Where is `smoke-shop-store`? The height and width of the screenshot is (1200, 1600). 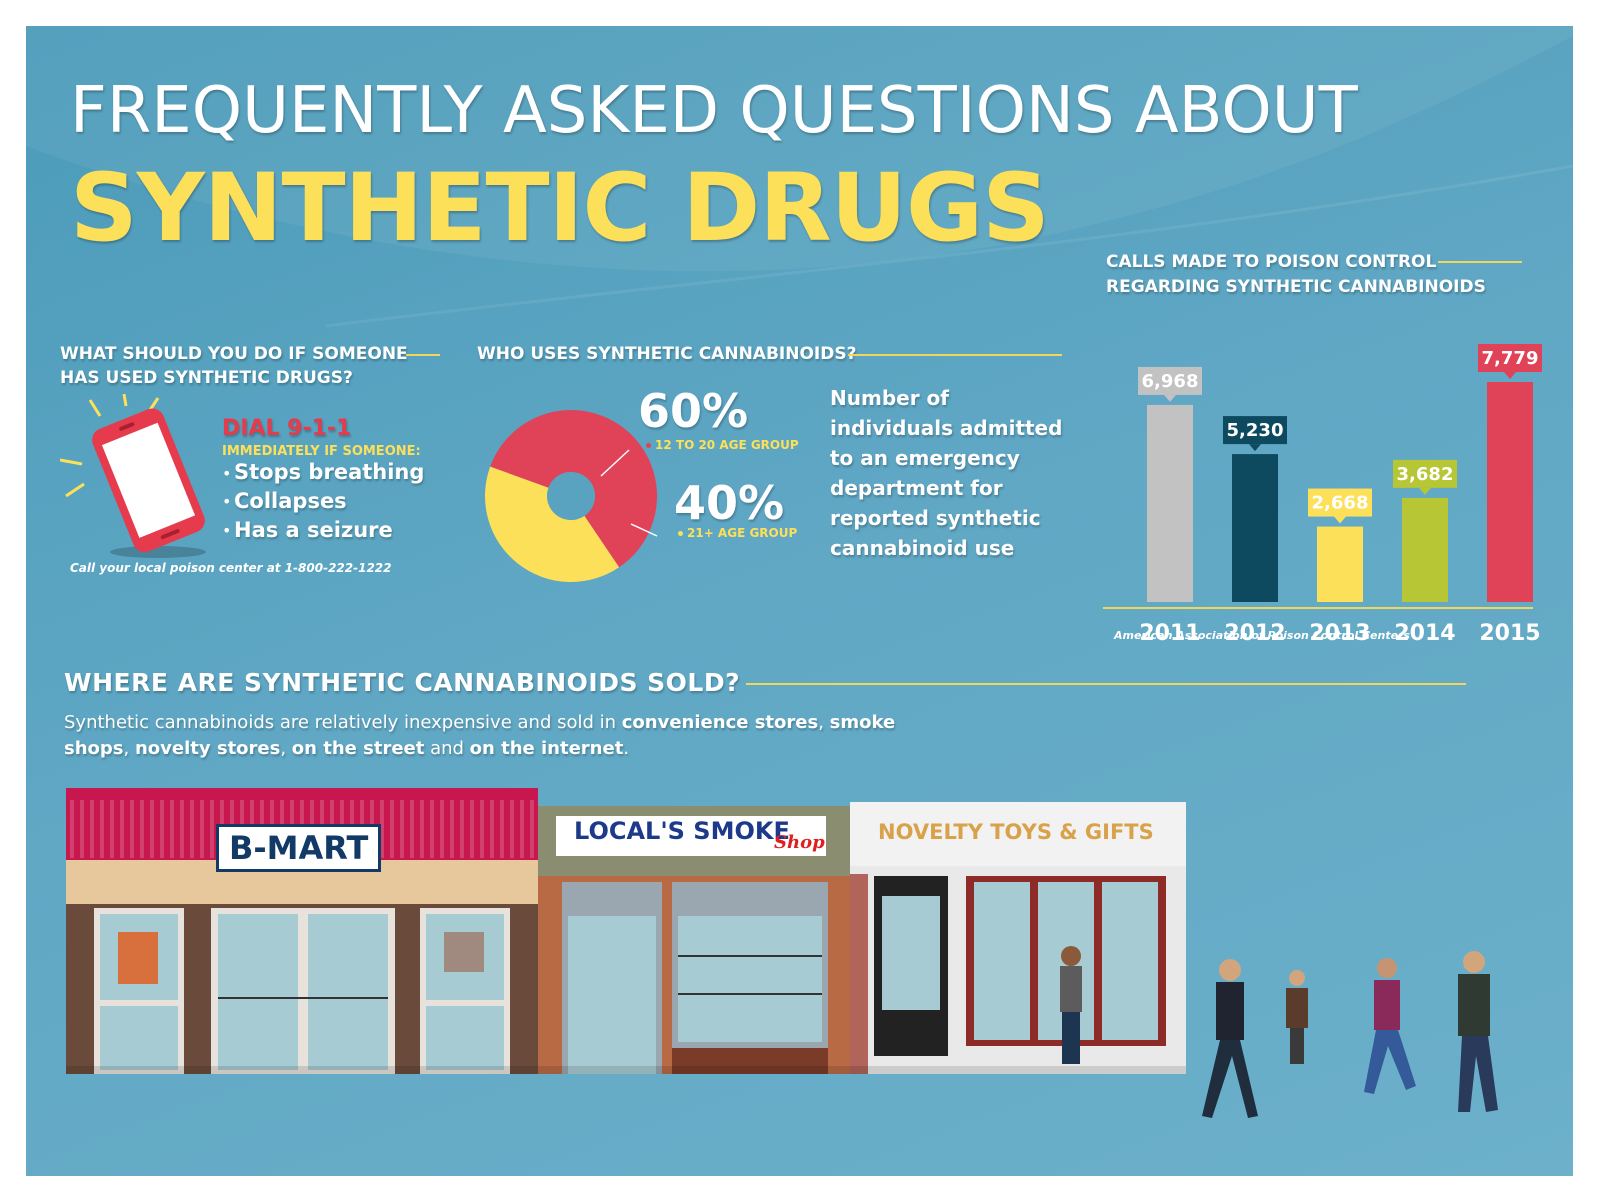 smoke-shop-store is located at coordinates (694, 940).